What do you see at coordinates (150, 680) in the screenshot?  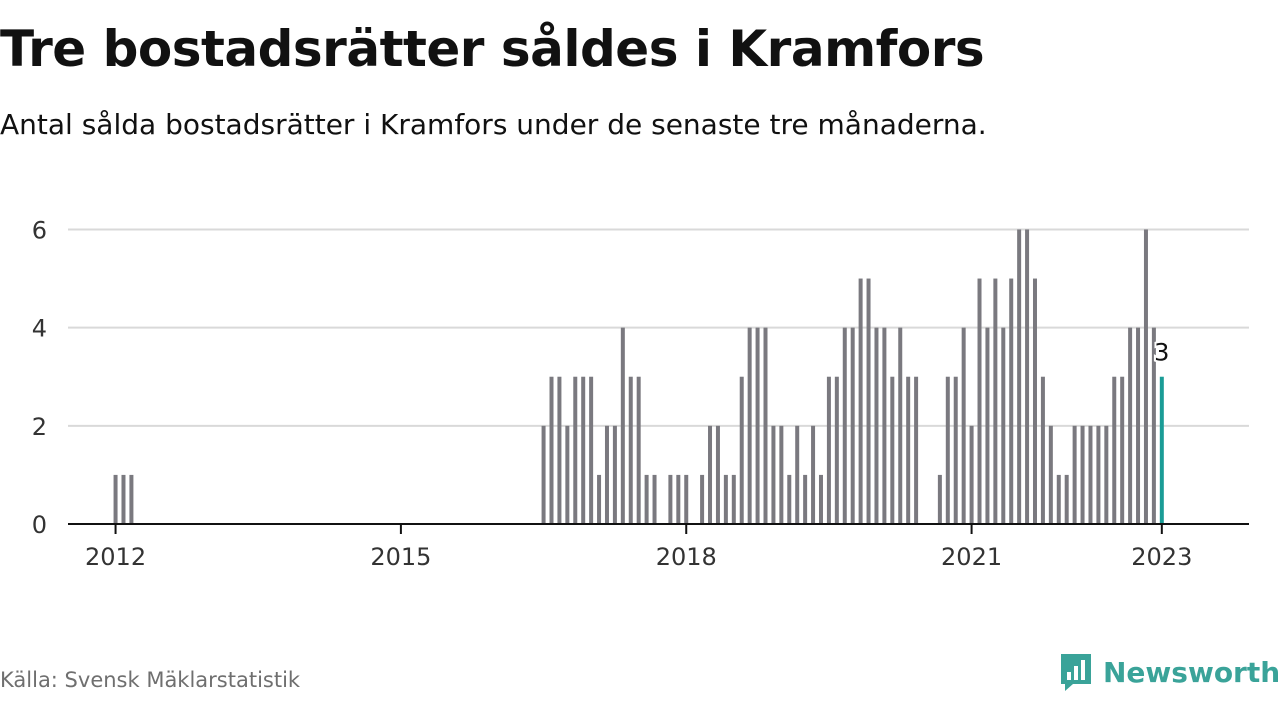 I see `source-note: Källa: Svensk Mäklarstatistik` at bounding box center [150, 680].